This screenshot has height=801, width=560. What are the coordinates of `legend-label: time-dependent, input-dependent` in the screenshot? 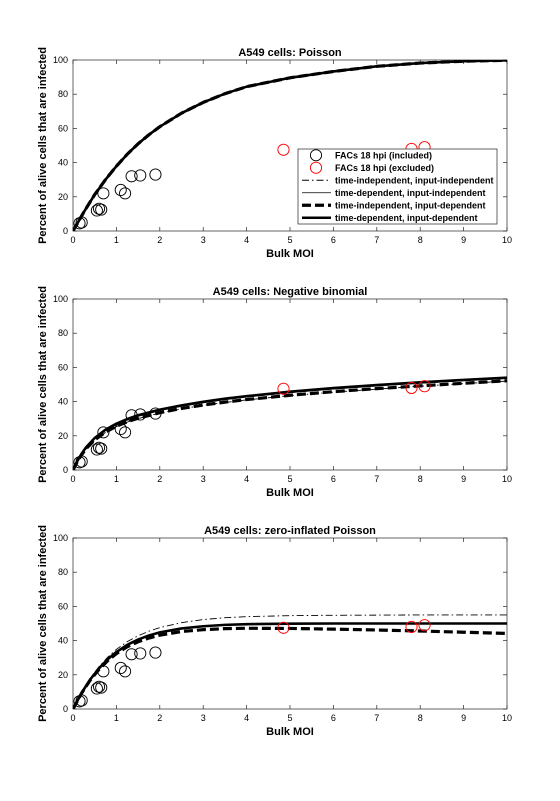 It's located at (406, 218).